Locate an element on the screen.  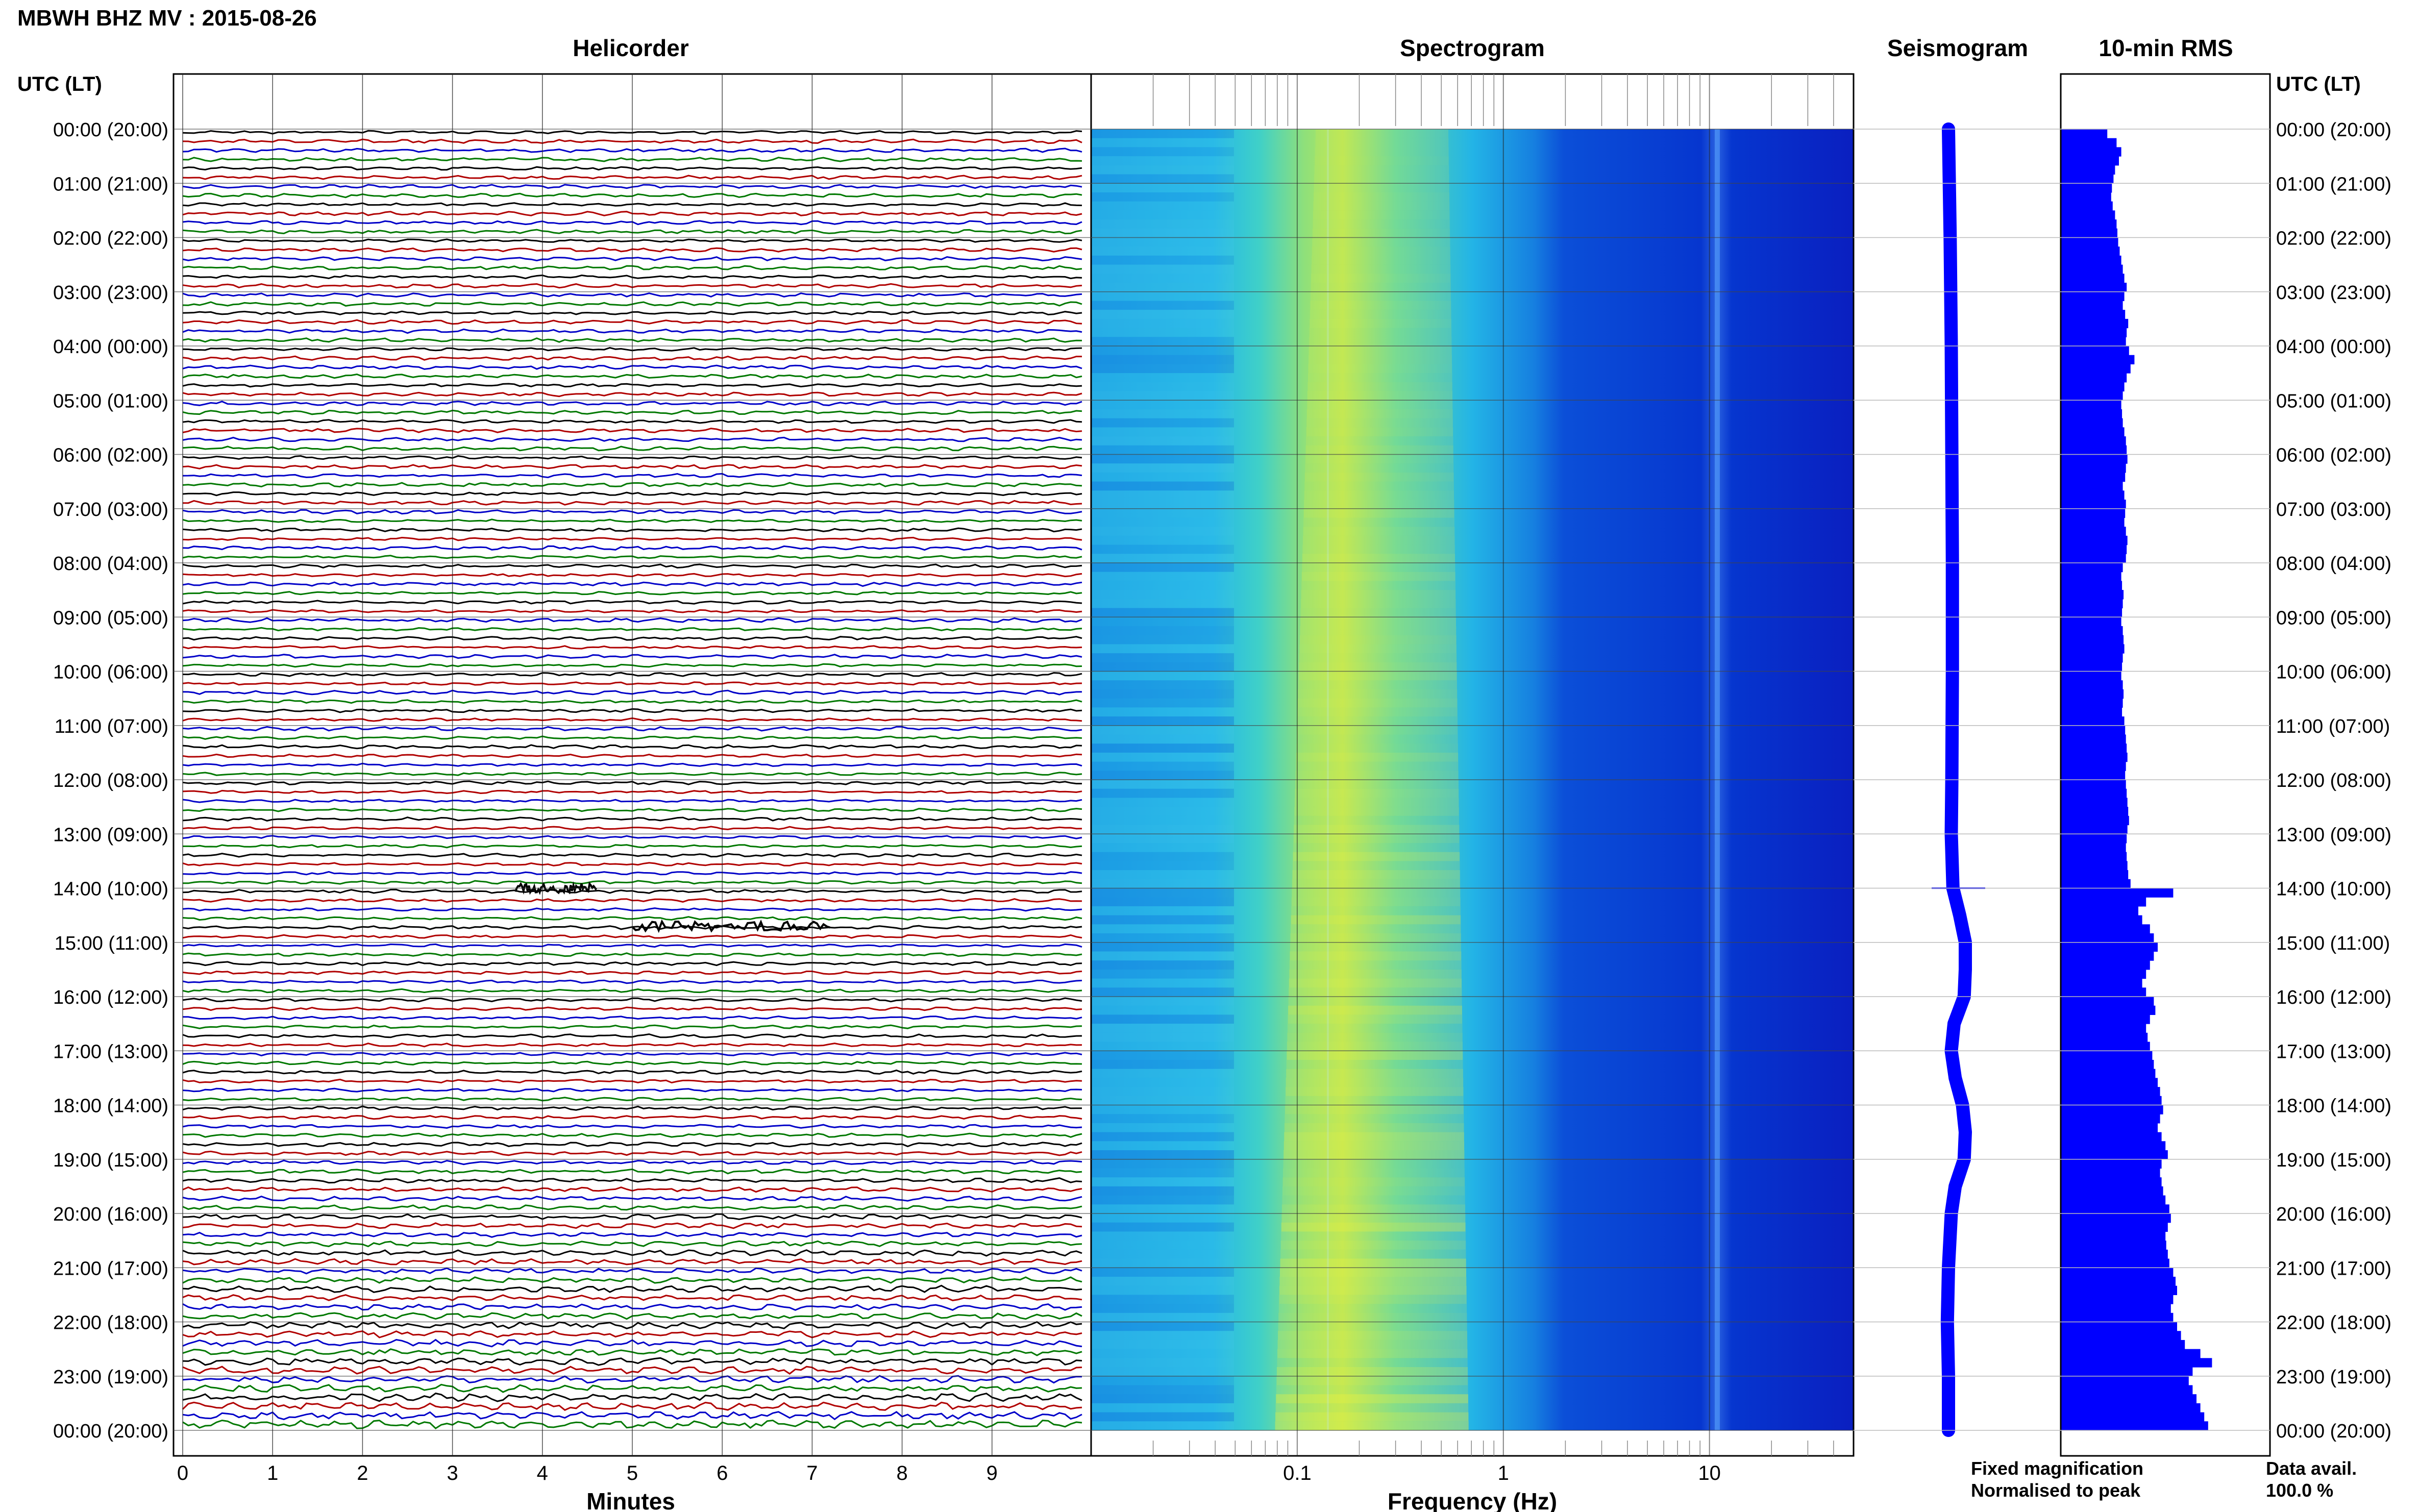
right-time-label: 23:00 (19:00) is located at coordinates (2333, 1377).